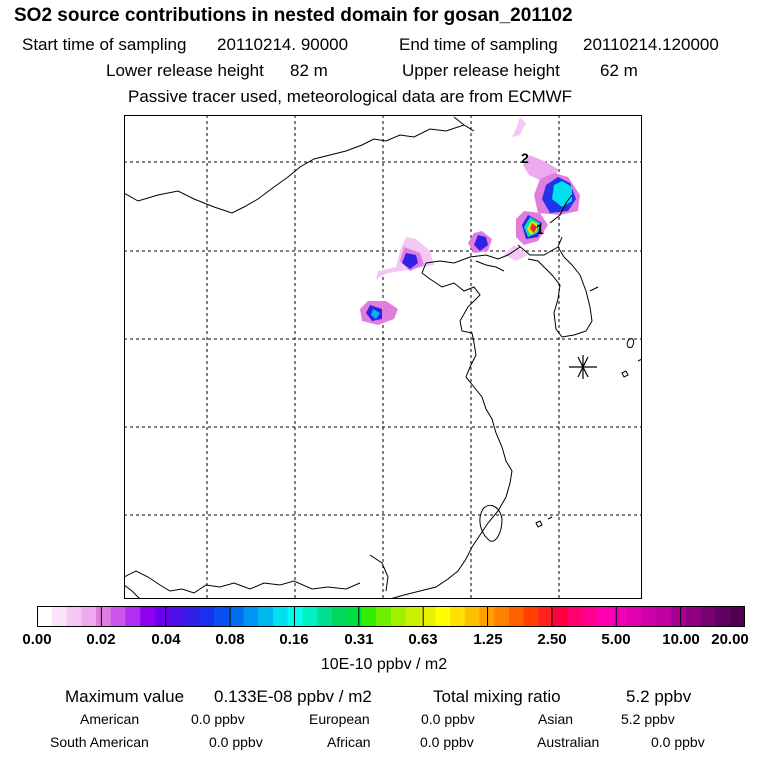 The image size is (768, 768). I want to click on region-value: 5.2 ppbv, so click(648, 719).